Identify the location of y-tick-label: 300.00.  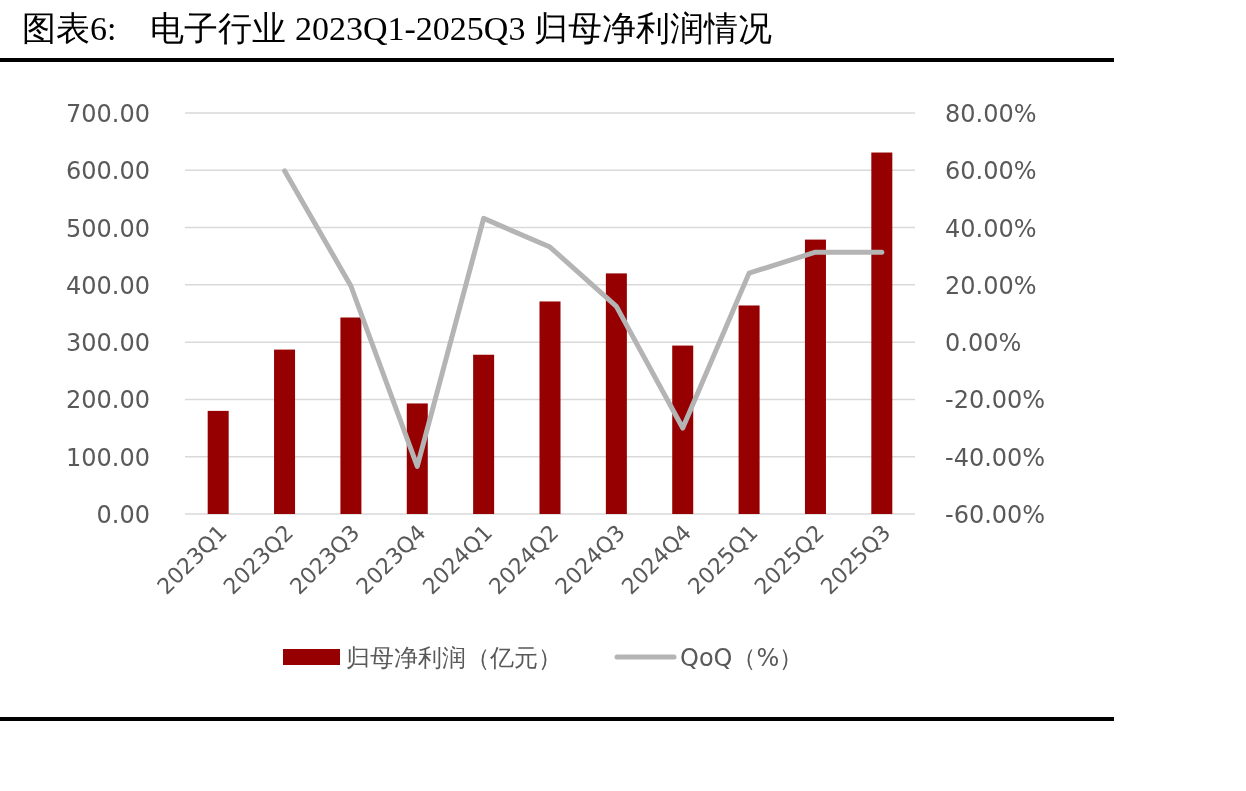
(108, 343).